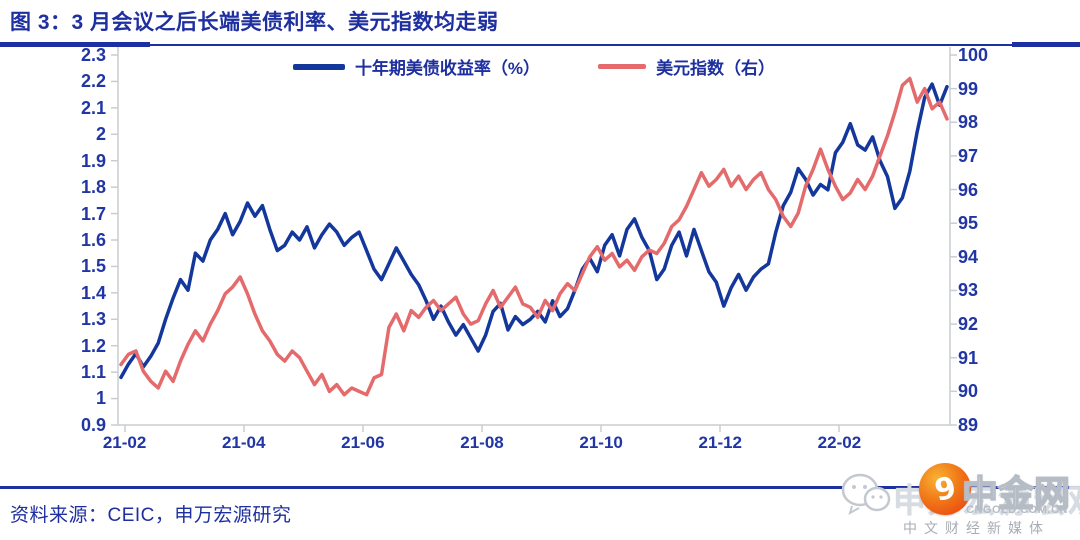 The width and height of the screenshot is (1080, 540). I want to click on y-axis-right-tick-label: 100, so click(973, 55).